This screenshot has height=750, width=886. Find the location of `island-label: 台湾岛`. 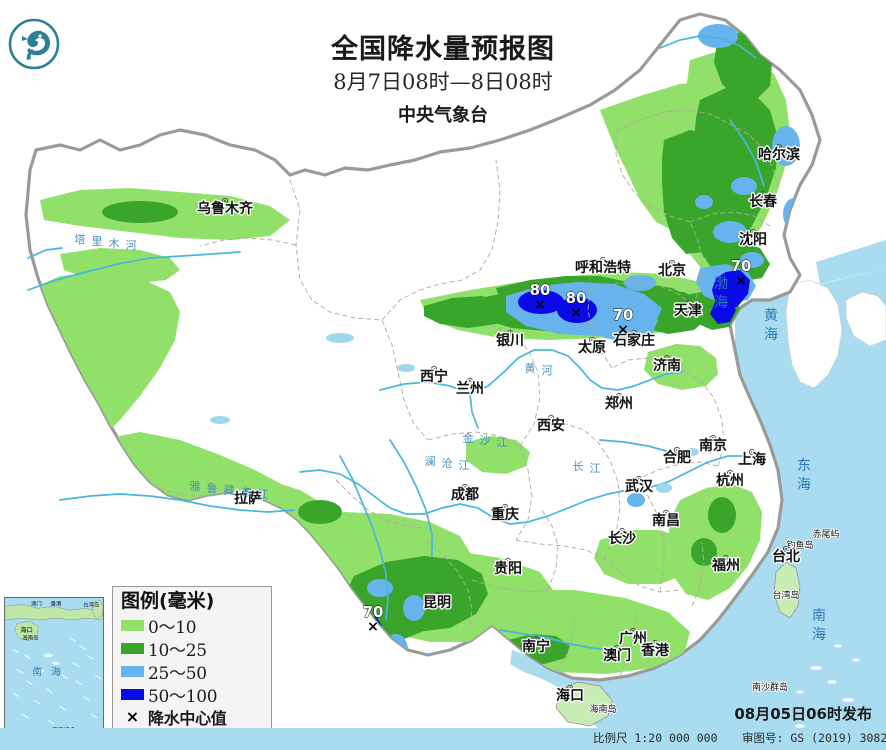

island-label: 台湾岛 is located at coordinates (785, 595).